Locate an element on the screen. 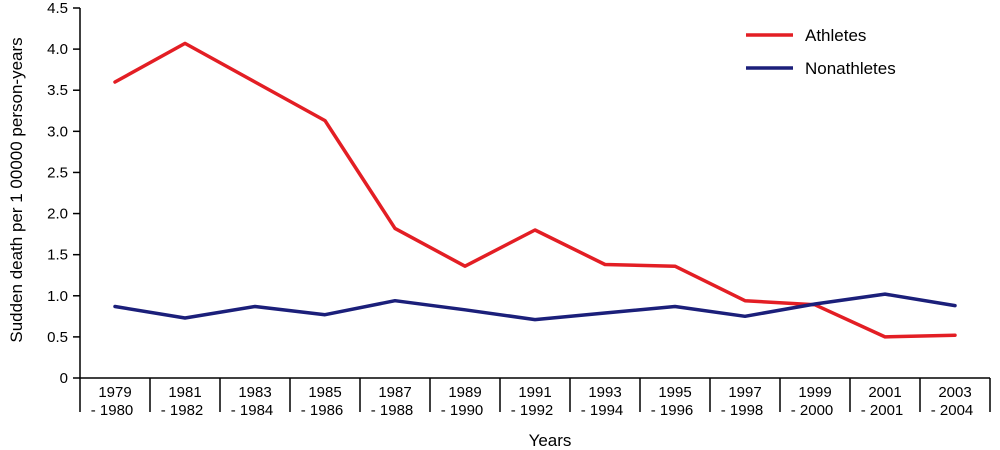  x-tick-label-range: - 1986 is located at coordinates (322, 410).